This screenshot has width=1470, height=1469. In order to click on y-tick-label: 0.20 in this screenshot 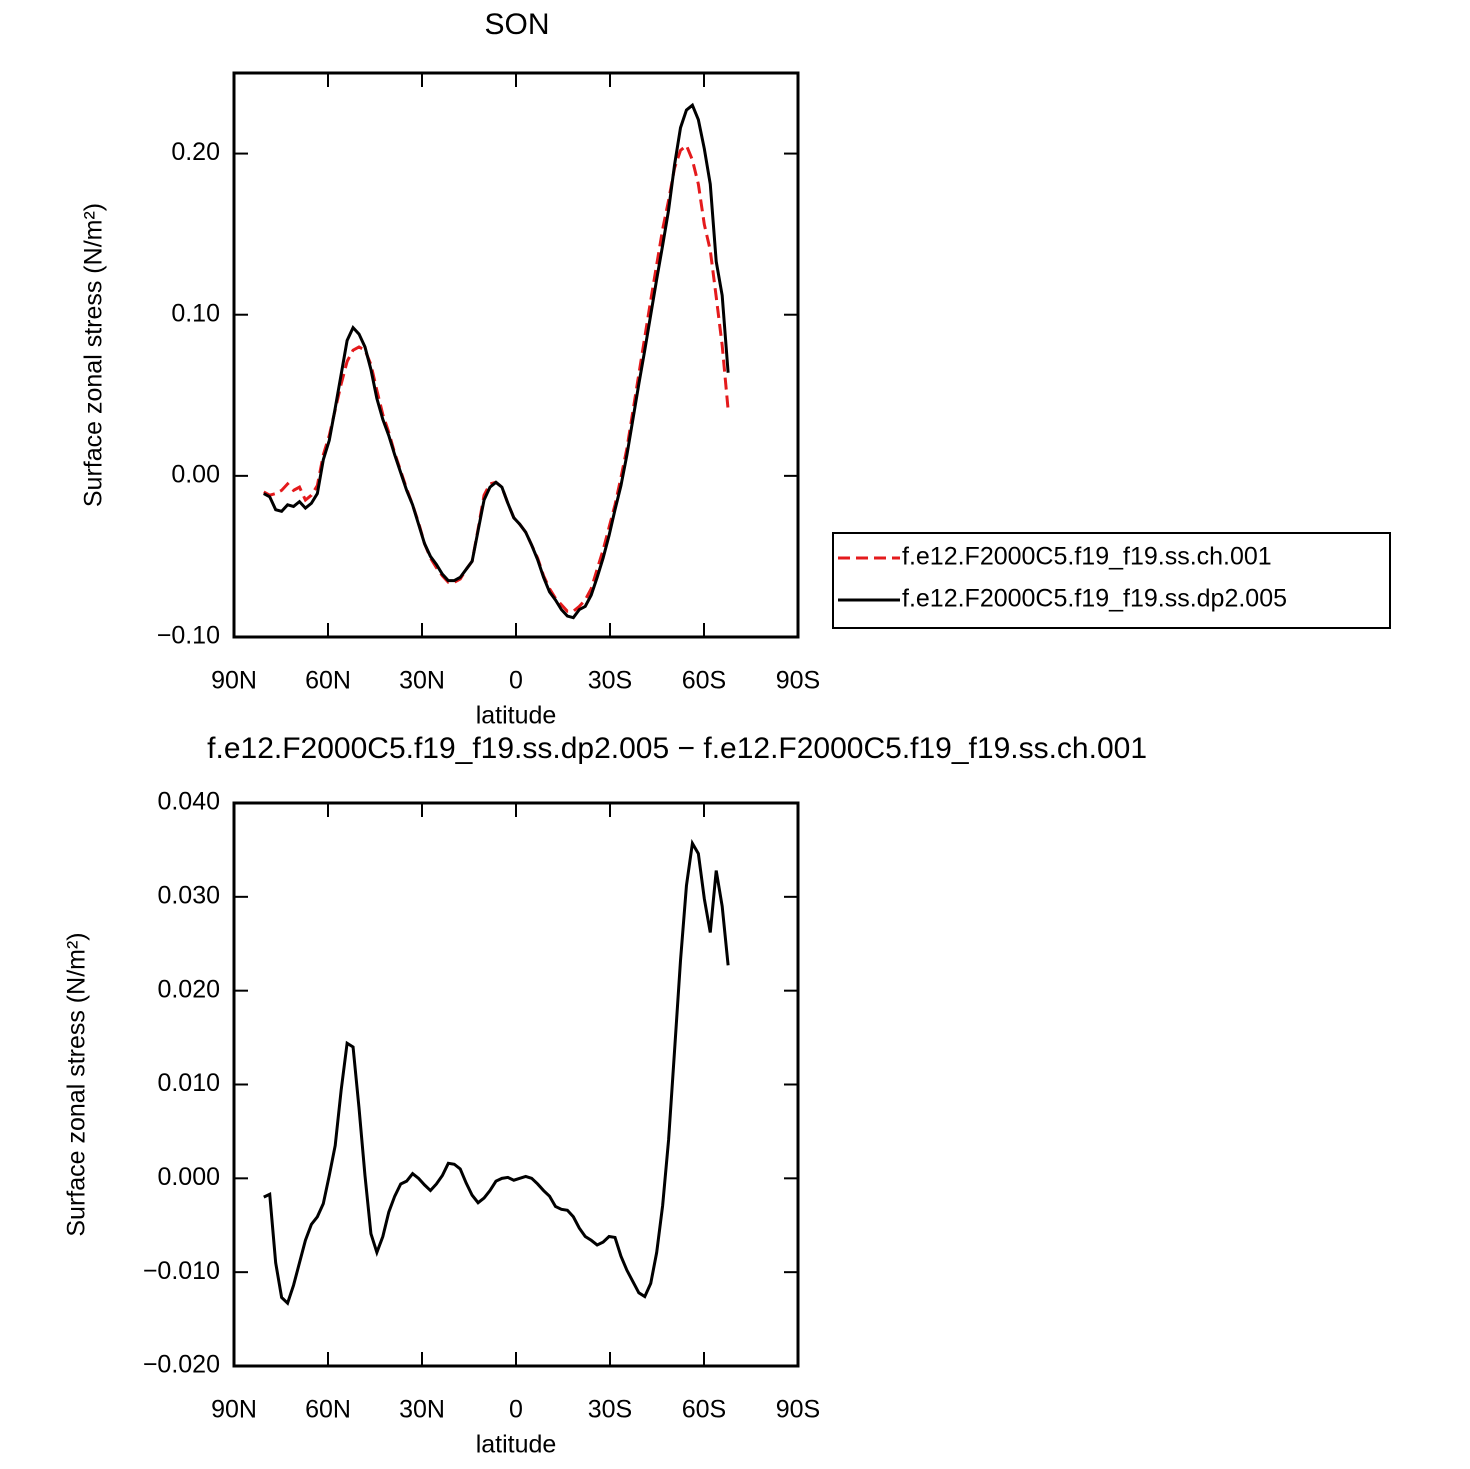, I will do `click(195, 152)`.